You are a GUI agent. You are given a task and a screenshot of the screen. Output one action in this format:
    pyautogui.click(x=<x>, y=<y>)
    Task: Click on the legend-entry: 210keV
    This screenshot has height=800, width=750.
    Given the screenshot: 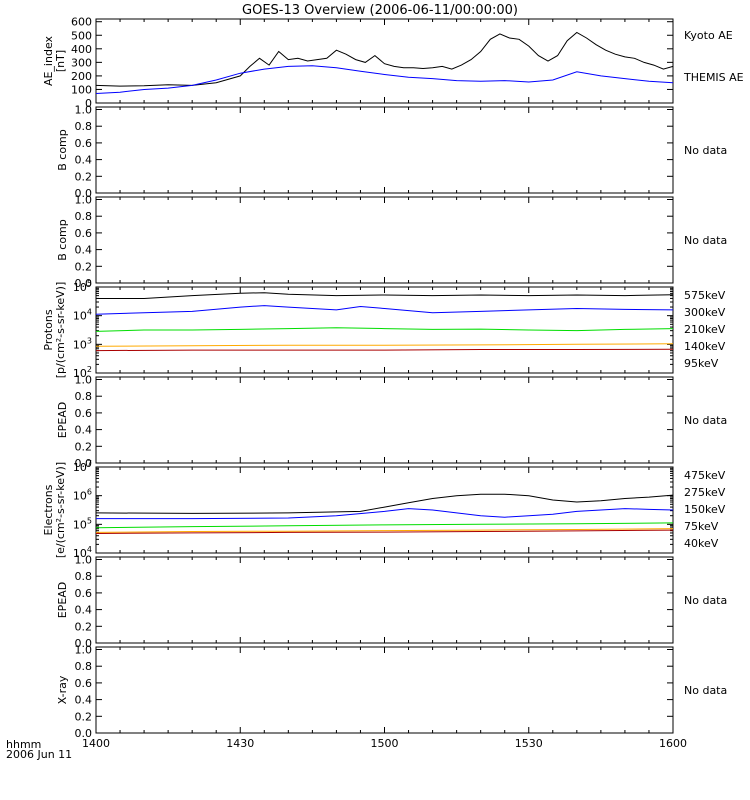 What is the action you would take?
    pyautogui.click(x=705, y=329)
    